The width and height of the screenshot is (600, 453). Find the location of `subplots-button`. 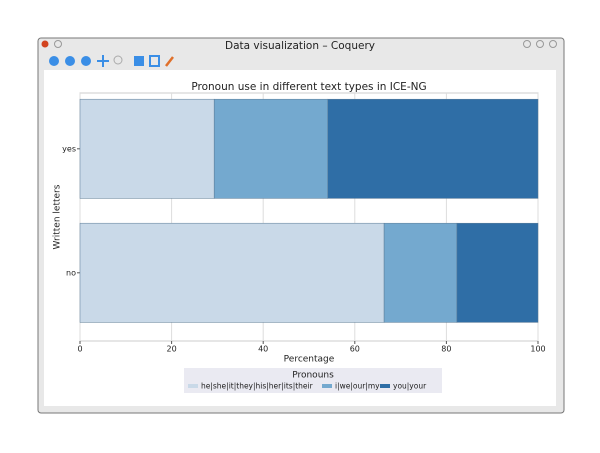

subplots-button is located at coordinates (139, 61).